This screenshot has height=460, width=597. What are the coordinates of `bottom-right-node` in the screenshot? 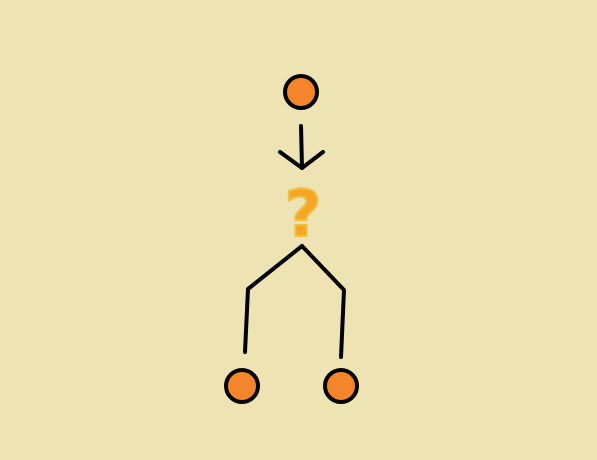 It's located at (341, 386).